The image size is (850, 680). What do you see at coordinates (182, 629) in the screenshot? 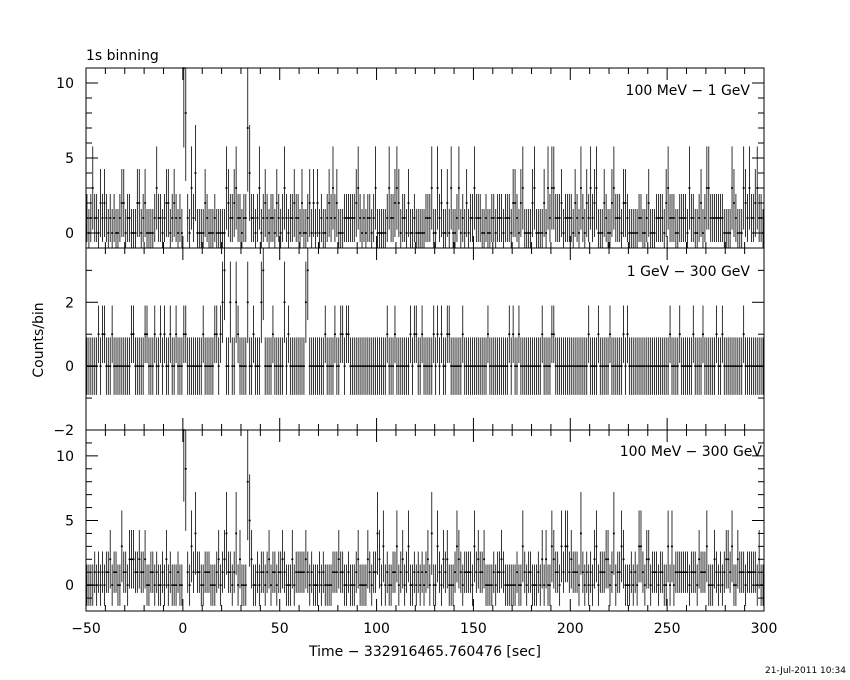
I see `x-tick-label: 0` at bounding box center [182, 629].